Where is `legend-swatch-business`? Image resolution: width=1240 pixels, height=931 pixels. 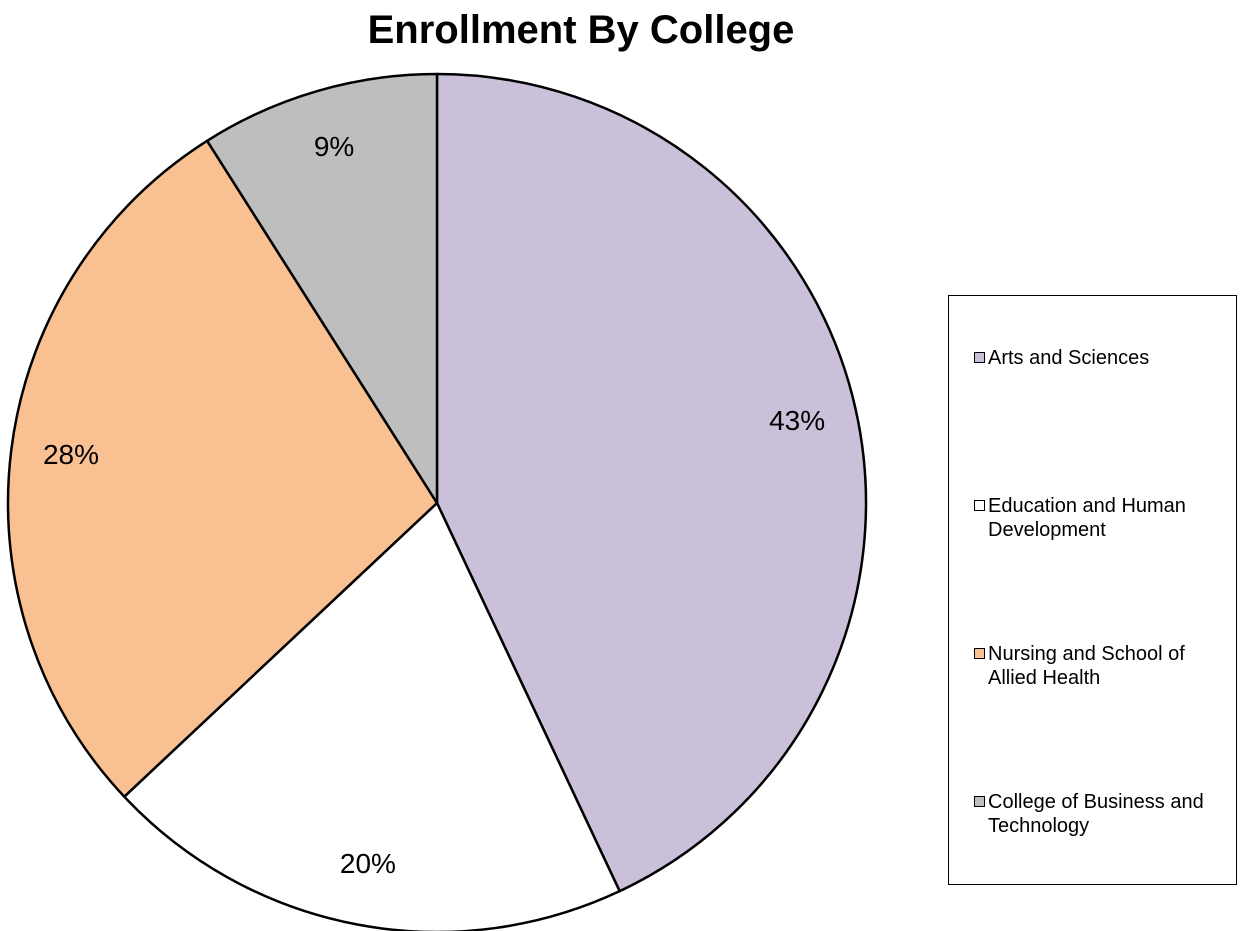 legend-swatch-business is located at coordinates (979, 801).